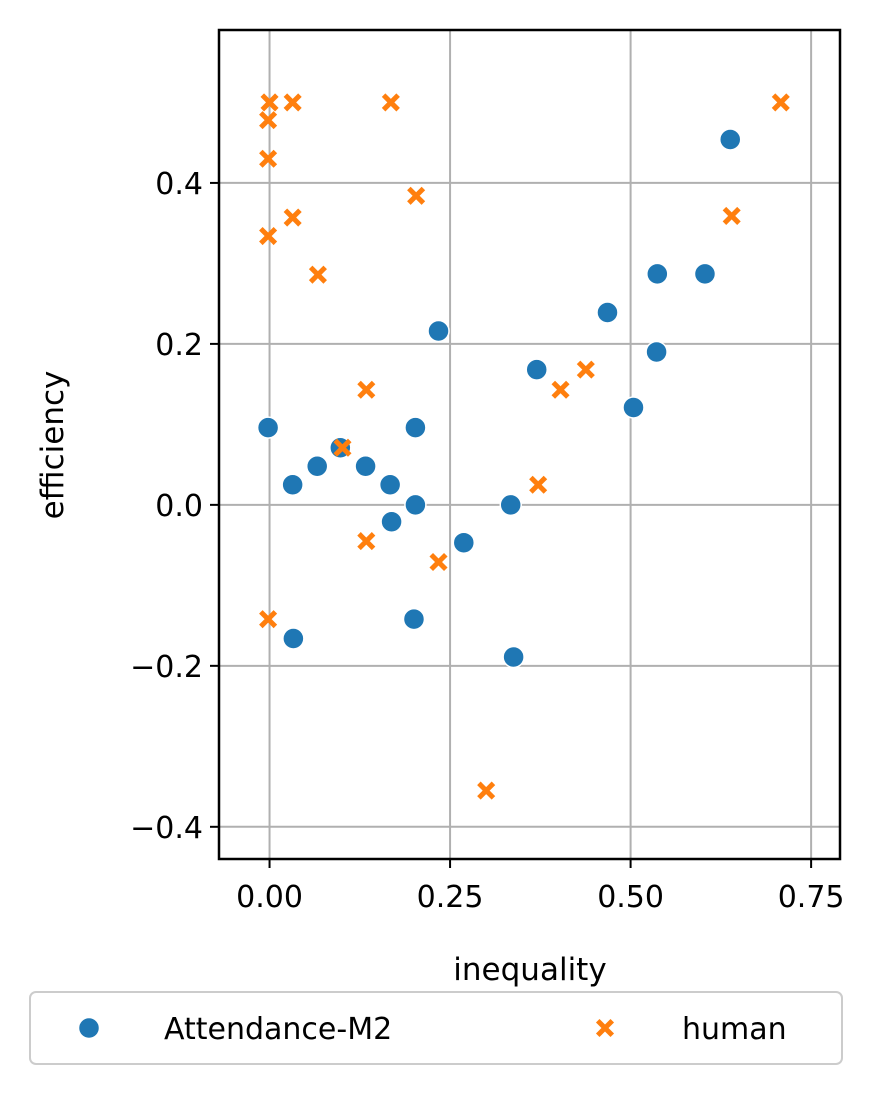 This screenshot has width=891, height=1096. I want to click on y-tick-label: −0.2, so click(166, 667).